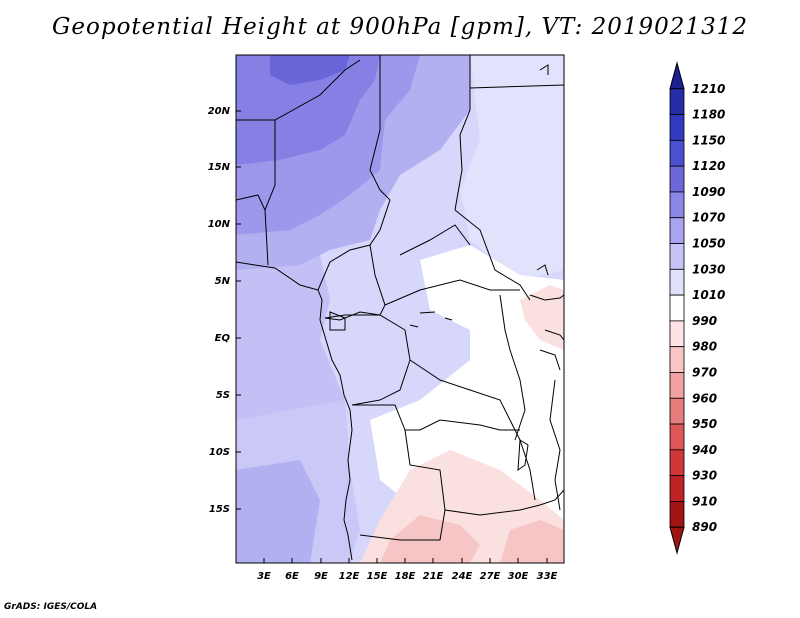 The height and width of the screenshot is (618, 800). What do you see at coordinates (704, 527) in the screenshot?
I see `colorbar-label: 890` at bounding box center [704, 527].